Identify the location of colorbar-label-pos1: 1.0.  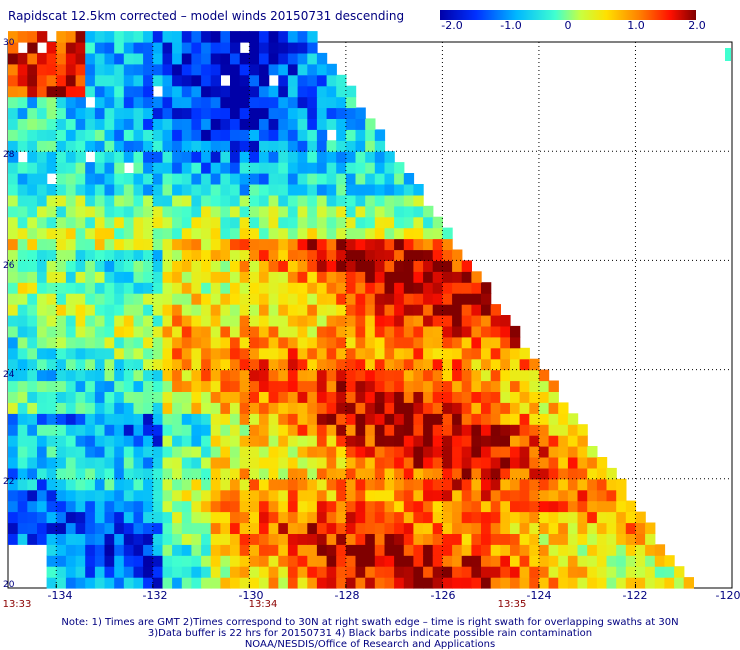
(636, 25).